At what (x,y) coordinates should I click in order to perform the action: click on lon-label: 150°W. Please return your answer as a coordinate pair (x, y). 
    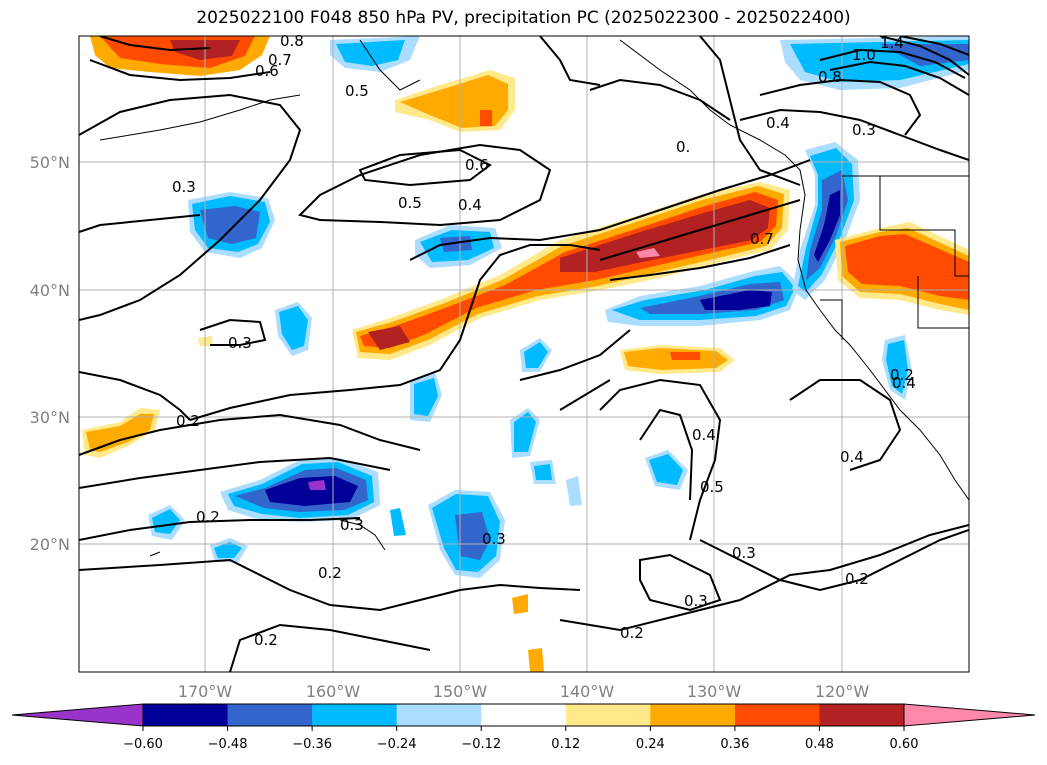
    Looking at the image, I should click on (460, 691).